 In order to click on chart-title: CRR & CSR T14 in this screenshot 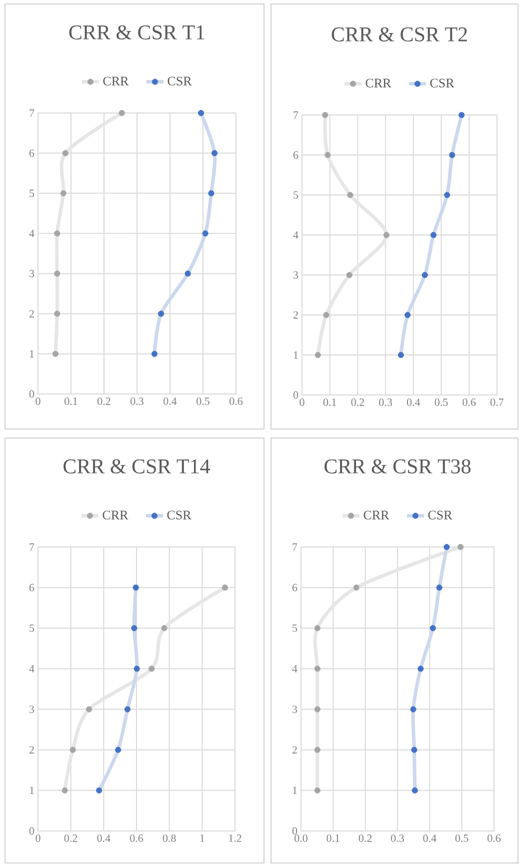, I will do `click(137, 466)`.